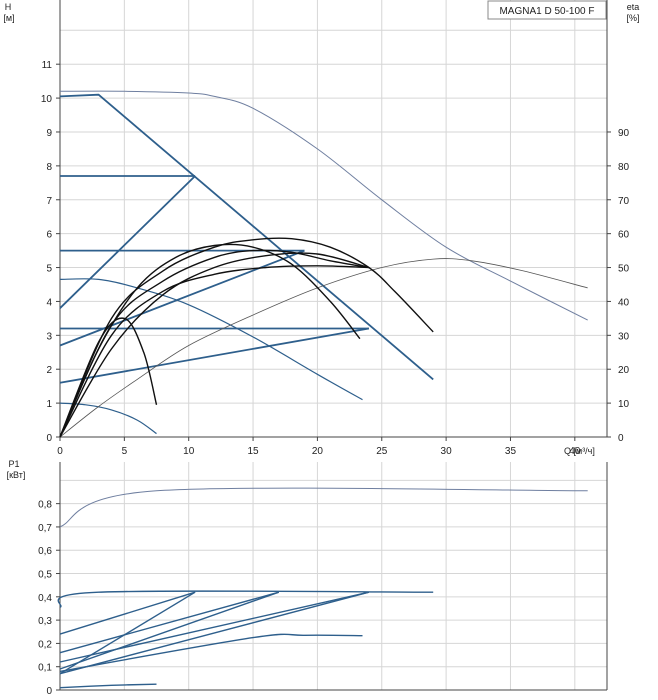 Image resolution: width=658 pixels, height=700 pixels. I want to click on head-y-tick-label: 5, so click(49, 269).